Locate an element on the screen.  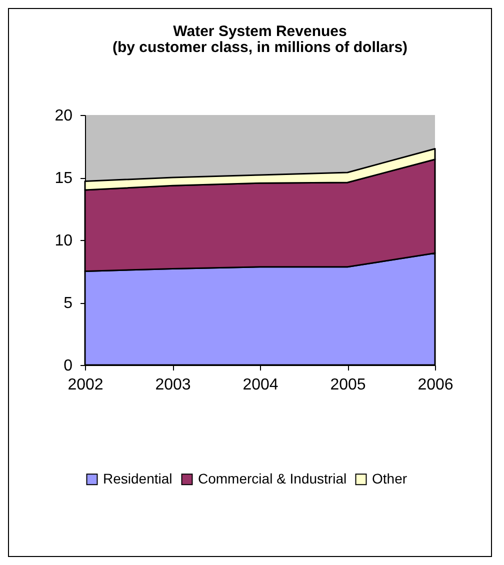
legend-label: Commercial & Industrial is located at coordinates (272, 478).